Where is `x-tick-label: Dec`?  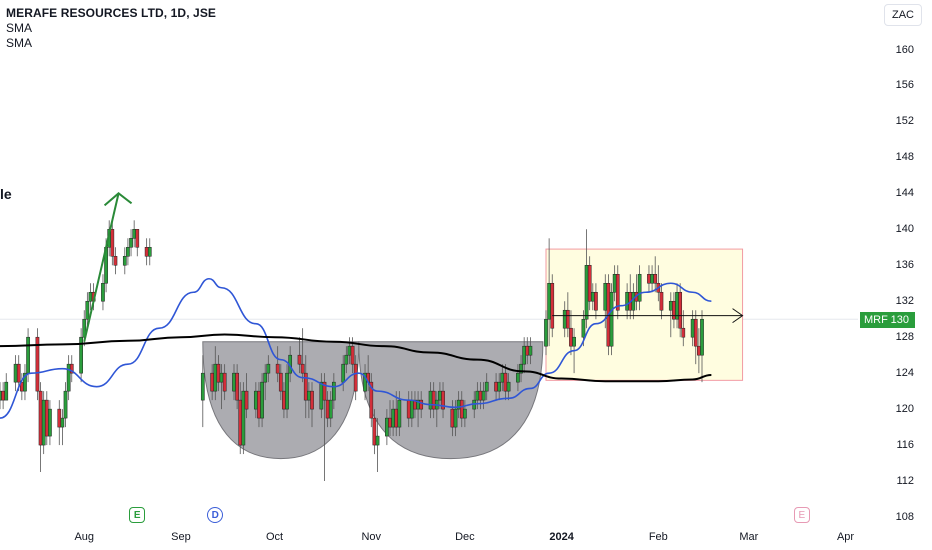 x-tick-label: Dec is located at coordinates (465, 537).